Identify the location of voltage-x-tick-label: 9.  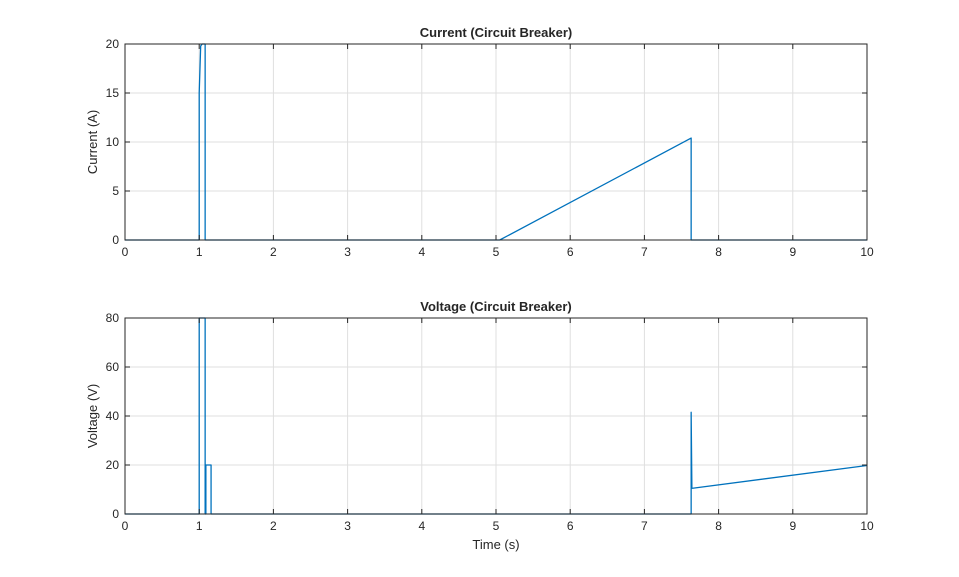
(792, 526).